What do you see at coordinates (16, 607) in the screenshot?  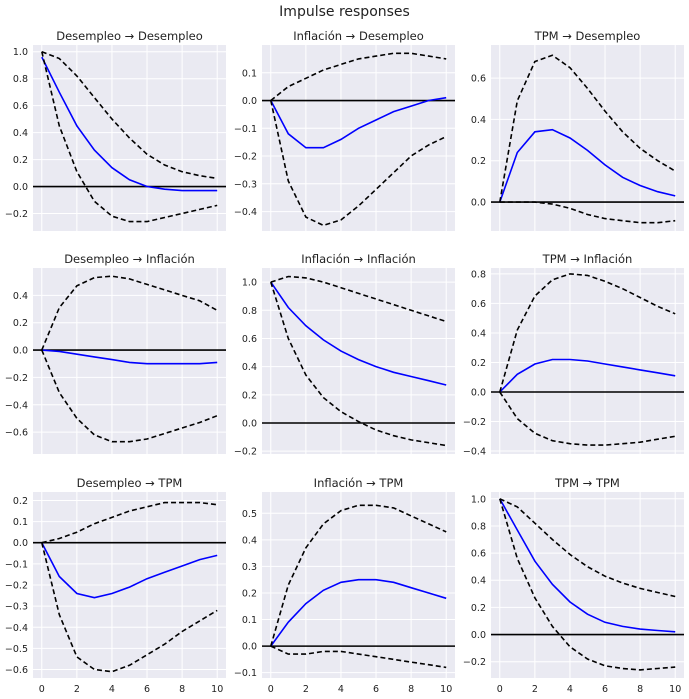 I see `y-tick-label: −0.3` at bounding box center [16, 607].